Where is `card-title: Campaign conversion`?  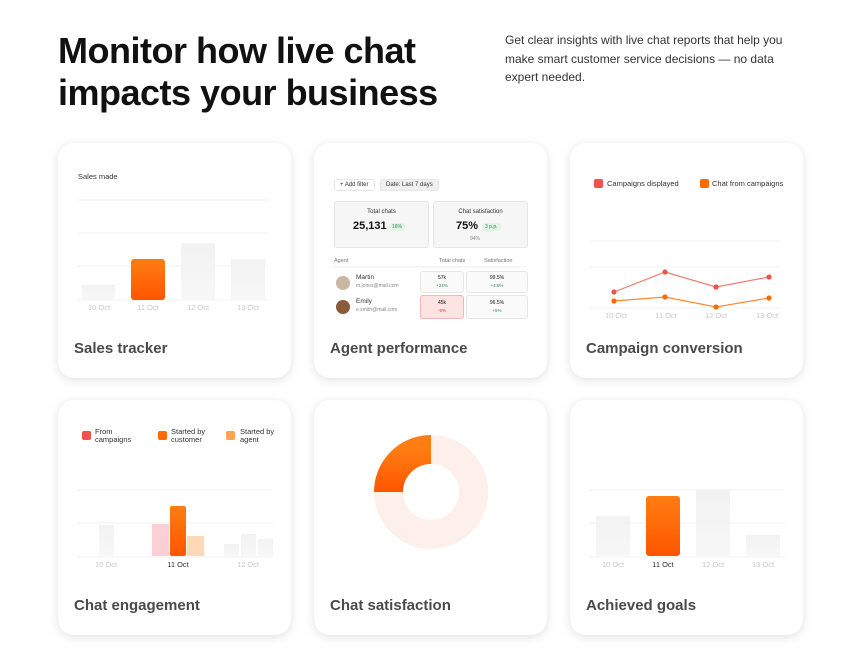
card-title: Campaign conversion is located at coordinates (664, 348).